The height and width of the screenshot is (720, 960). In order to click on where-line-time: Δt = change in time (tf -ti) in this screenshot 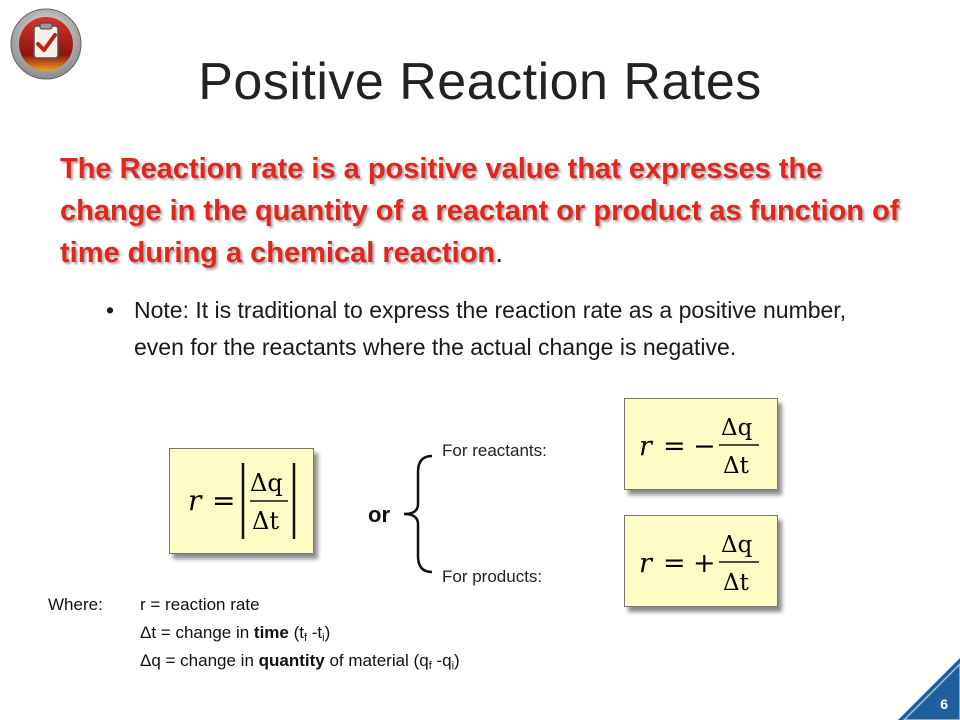, I will do `click(235, 635)`.